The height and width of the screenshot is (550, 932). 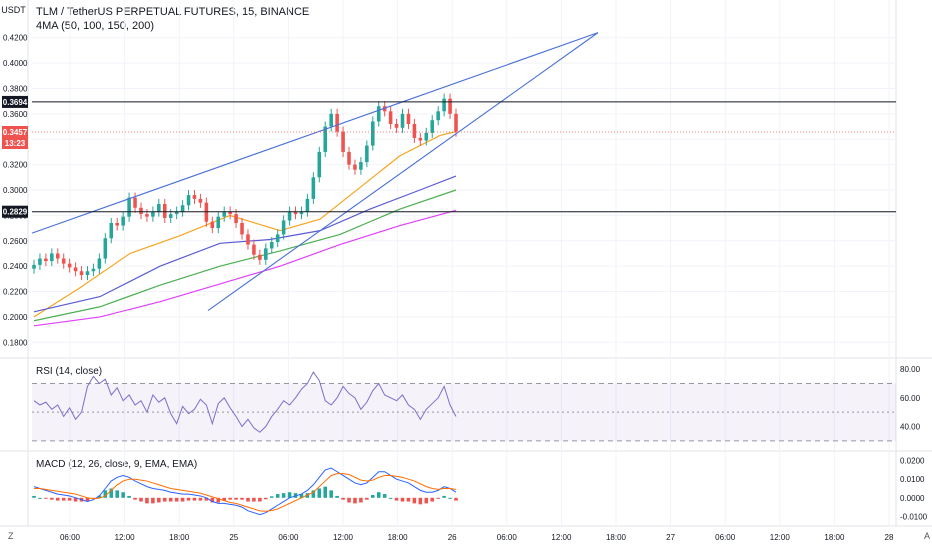 What do you see at coordinates (15, 241) in the screenshot?
I see `y-tick-label: 0.2600` at bounding box center [15, 241].